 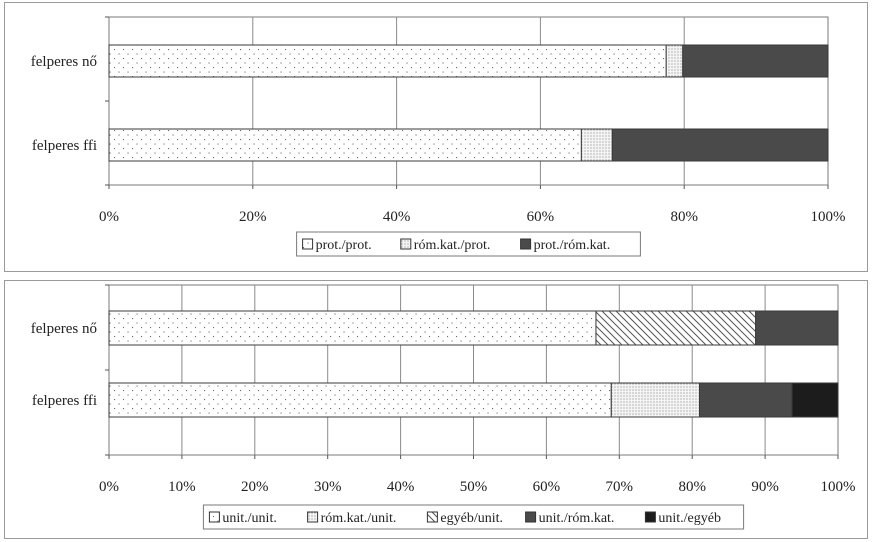 What do you see at coordinates (526, 244) in the screenshot?
I see `legend-swatch-prot-rom-kat` at bounding box center [526, 244].